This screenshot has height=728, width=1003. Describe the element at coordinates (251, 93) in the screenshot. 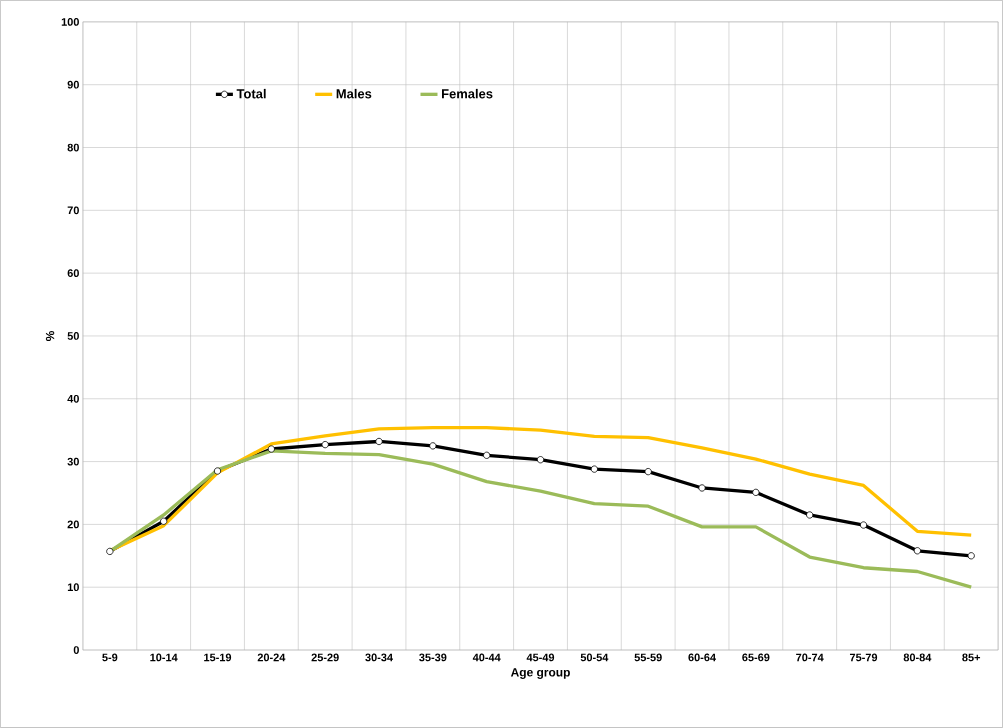

I see `legend-label: Total` at that location.